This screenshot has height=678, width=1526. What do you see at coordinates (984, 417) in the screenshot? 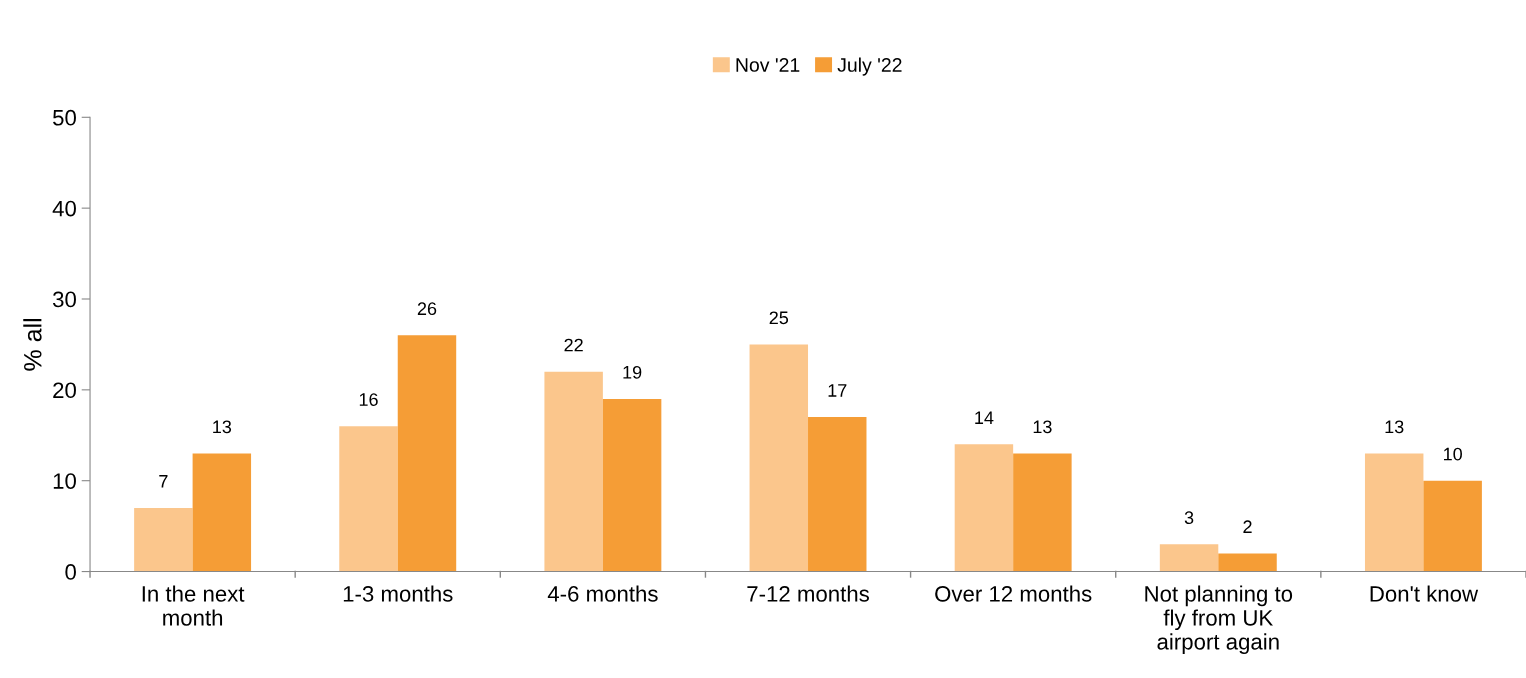
I see `data-label: 14` at bounding box center [984, 417].